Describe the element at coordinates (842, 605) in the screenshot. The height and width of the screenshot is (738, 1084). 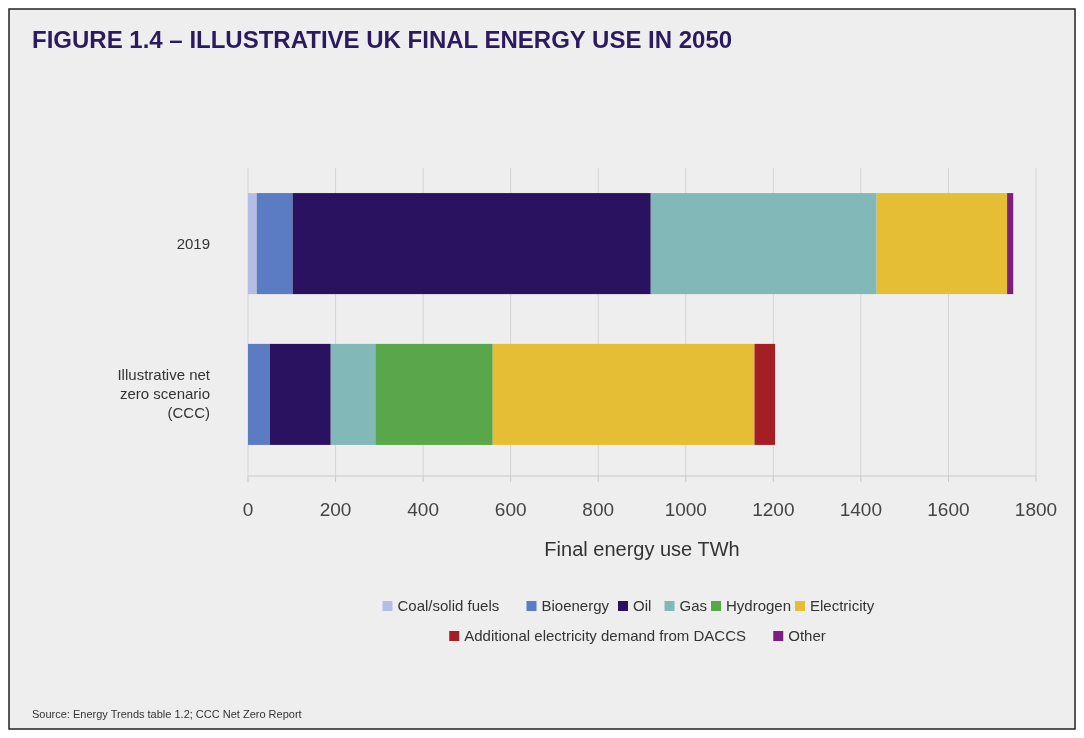
I see `legend-label: Electricity` at that location.